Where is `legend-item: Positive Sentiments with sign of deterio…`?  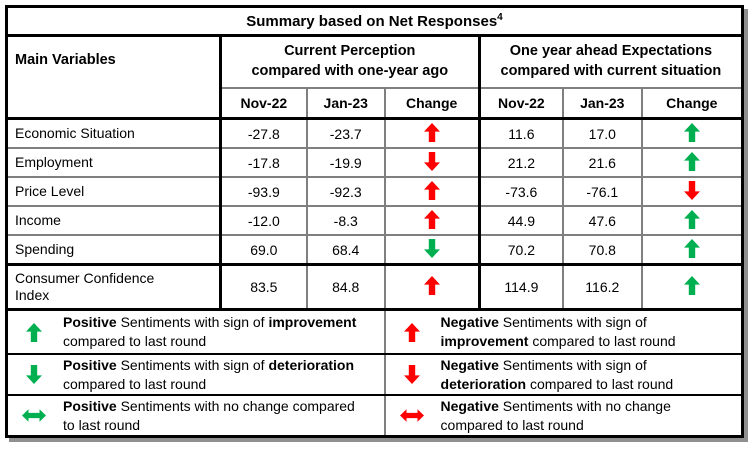 legend-item: Positive Sentiments with sign of deterio… is located at coordinates (196, 375).